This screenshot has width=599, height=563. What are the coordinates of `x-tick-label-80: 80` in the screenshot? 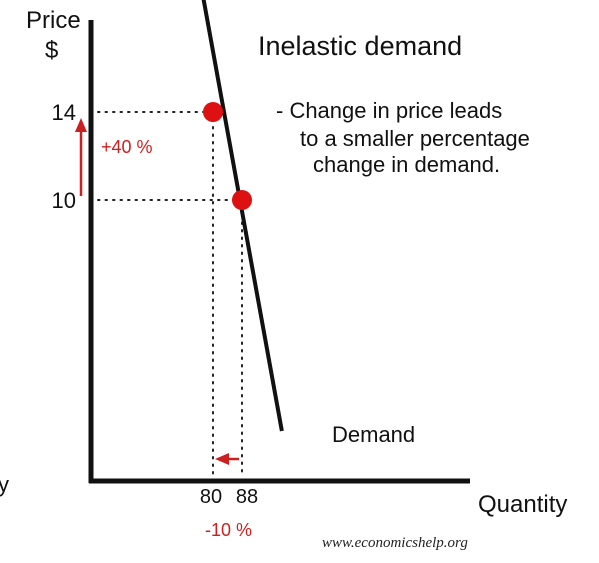 It's located at (211, 497).